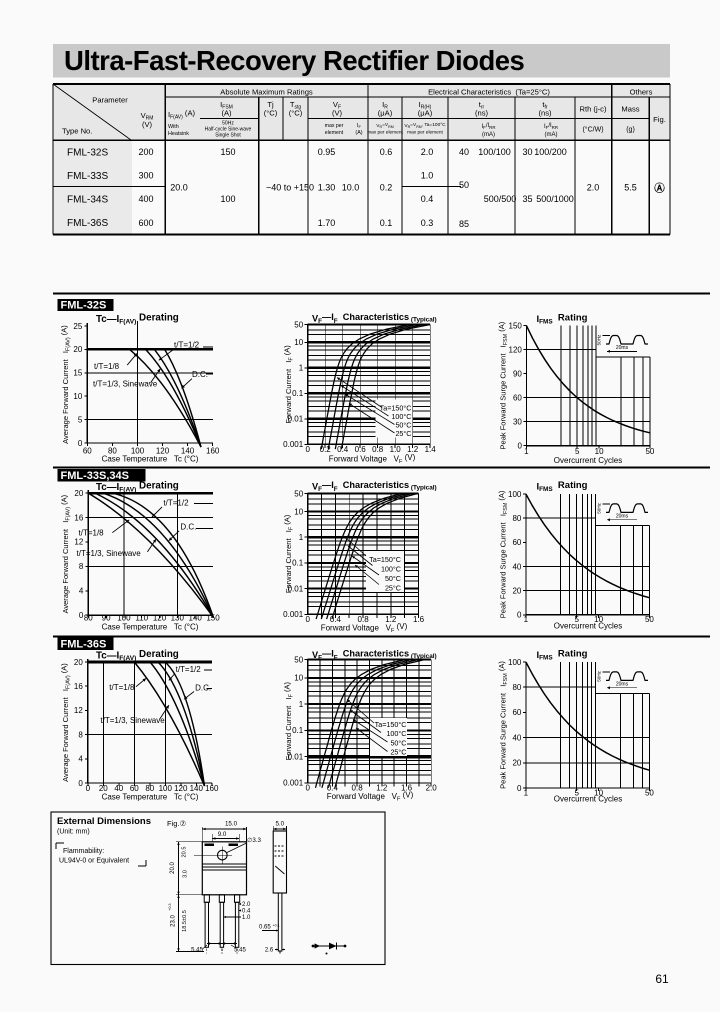  What do you see at coordinates (94, 861) in the screenshot?
I see `svg-text: UL94V-0 or Equivalent` at bounding box center [94, 861].